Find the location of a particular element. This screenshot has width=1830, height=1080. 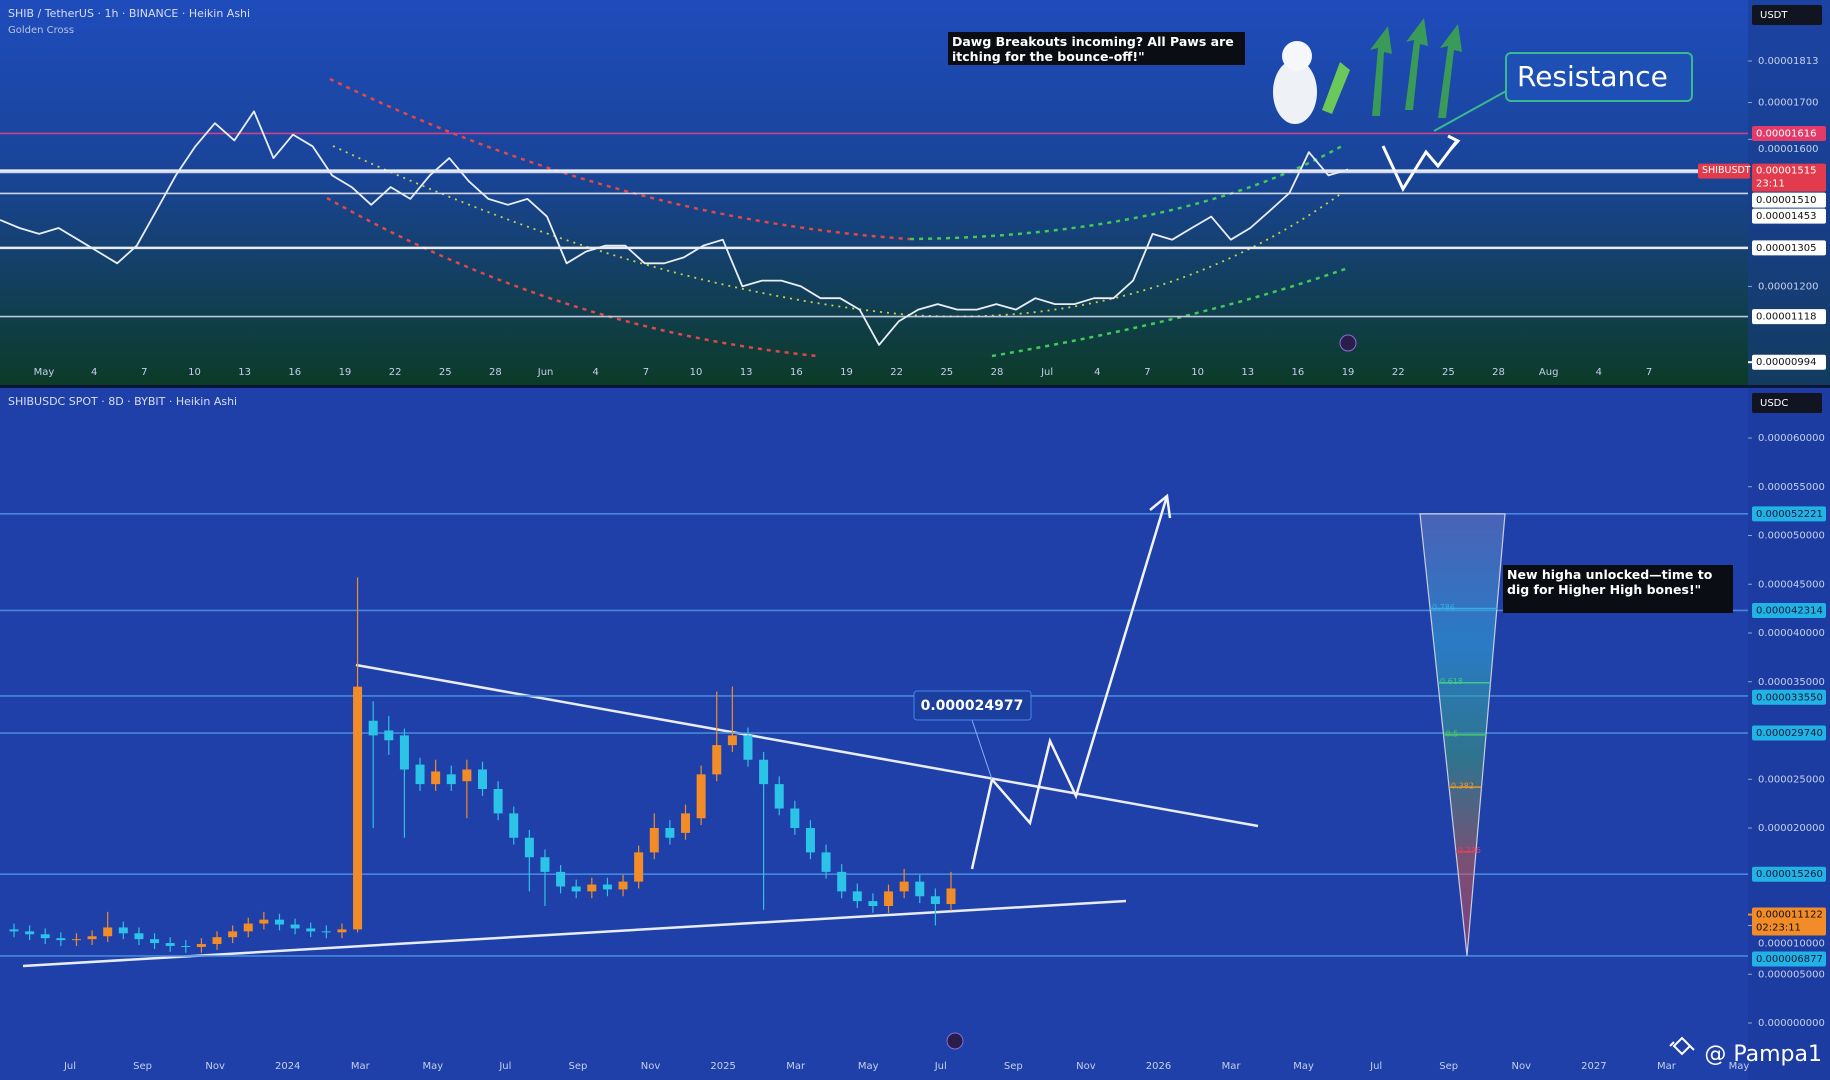

y-tick-label: 0.000000000 is located at coordinates (1791, 1023).